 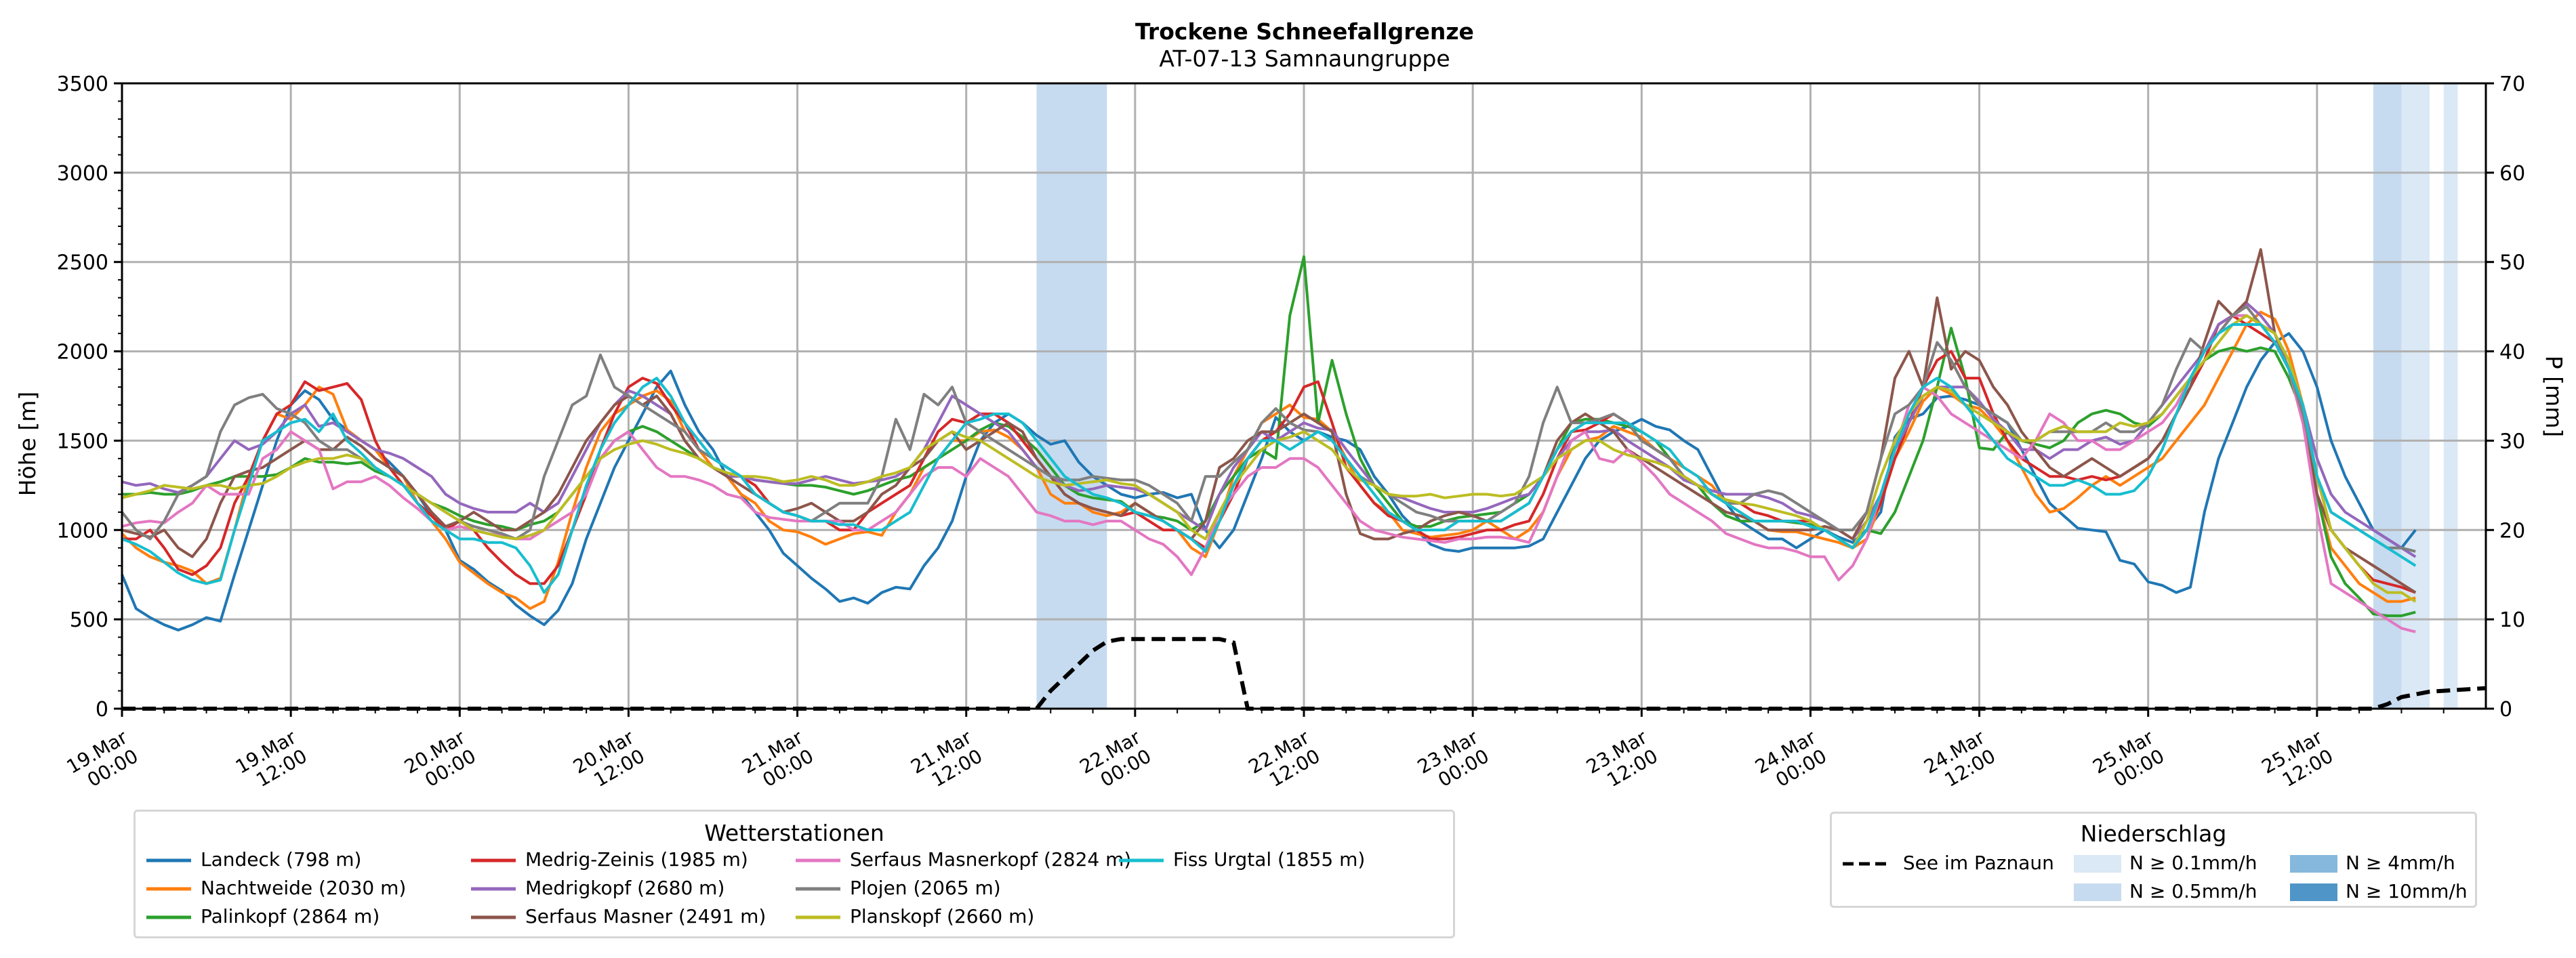 I want to click on y-tick-label: 2000, so click(x=83, y=353).